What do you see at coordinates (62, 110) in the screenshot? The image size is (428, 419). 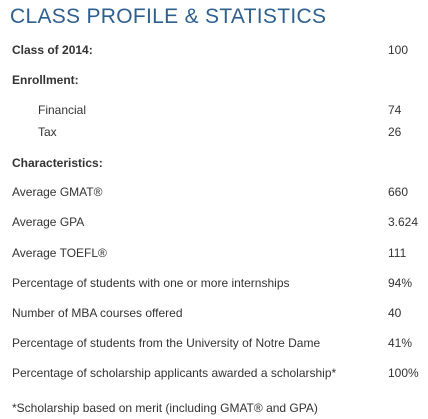 I see `row-label: Financial` at bounding box center [62, 110].